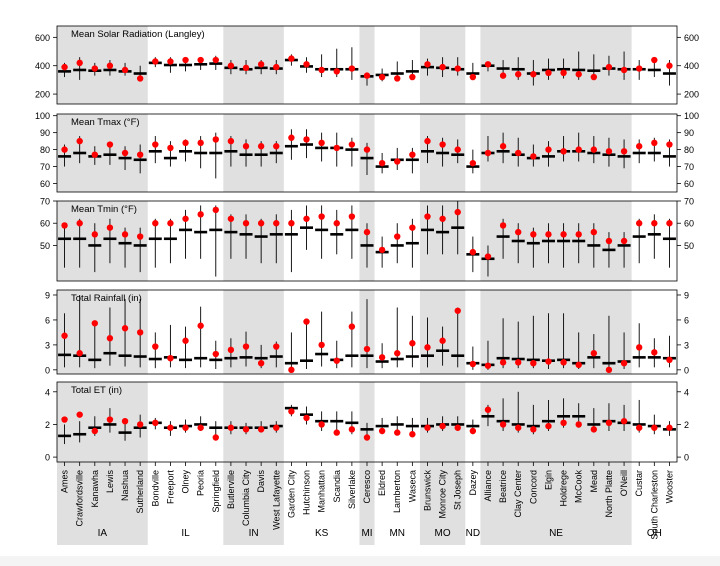 This screenshot has width=720, height=566. I want to click on y-tick-label-left: 600, so click(42, 38).